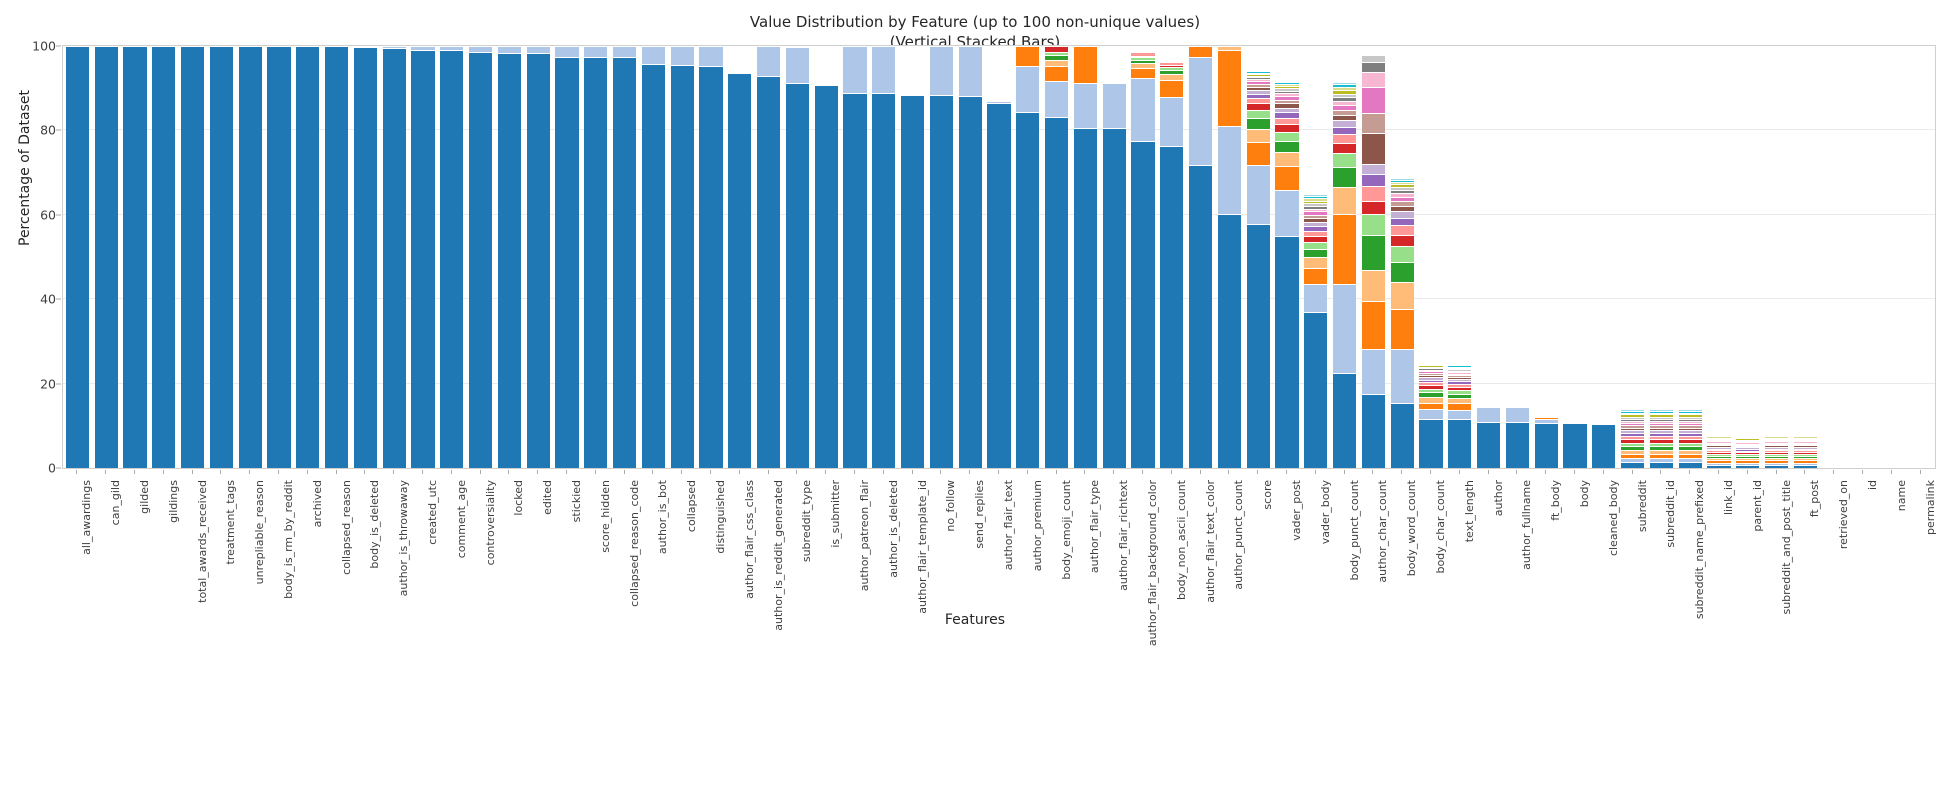 The height and width of the screenshot is (800, 1950). I want to click on bar-body_is_rm_by_reddit, so click(279, 257).